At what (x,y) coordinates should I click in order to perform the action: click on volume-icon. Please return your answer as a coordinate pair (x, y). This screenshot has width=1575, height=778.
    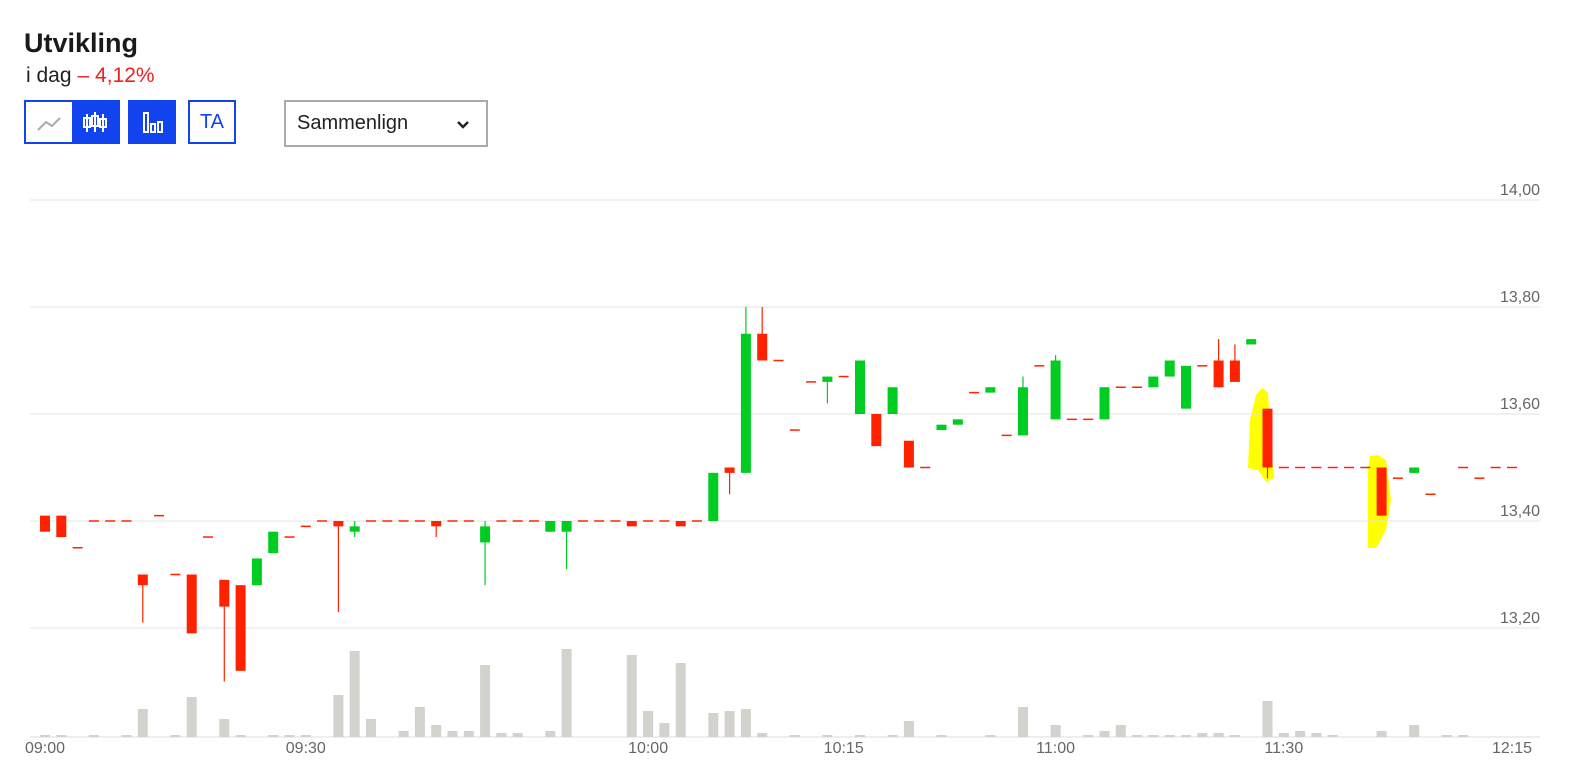
    Looking at the image, I should click on (153, 122).